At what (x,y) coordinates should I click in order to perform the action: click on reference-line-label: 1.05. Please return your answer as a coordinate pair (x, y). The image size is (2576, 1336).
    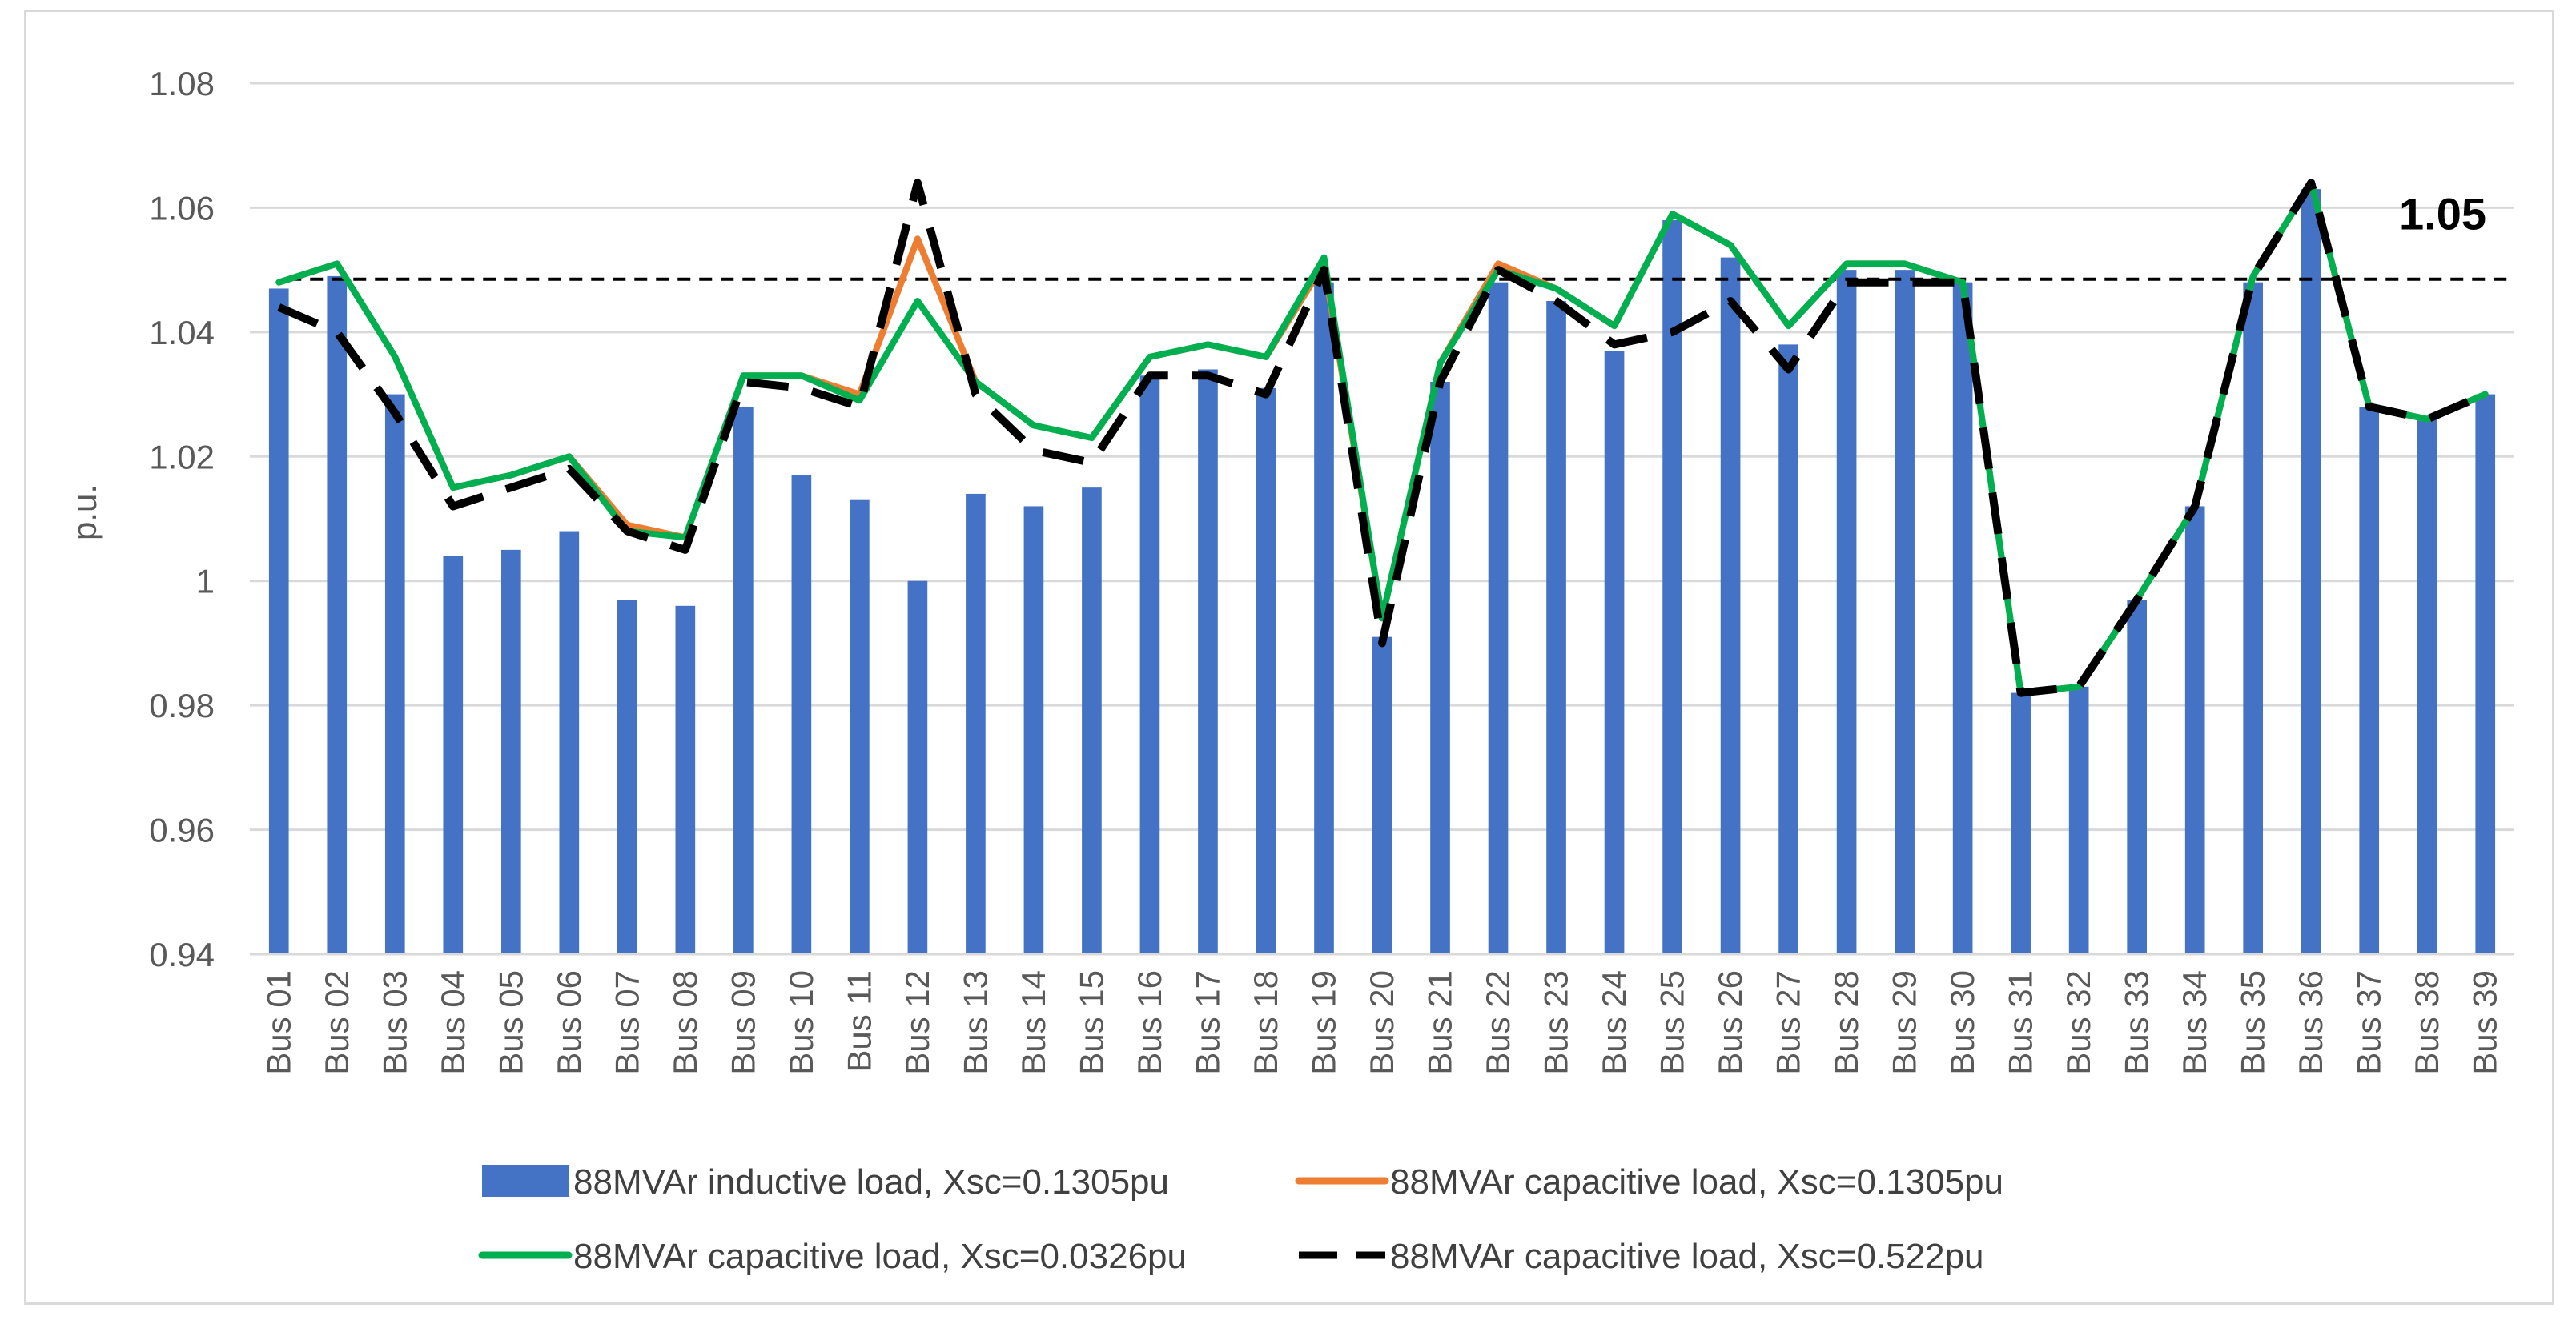
    Looking at the image, I should click on (2442, 214).